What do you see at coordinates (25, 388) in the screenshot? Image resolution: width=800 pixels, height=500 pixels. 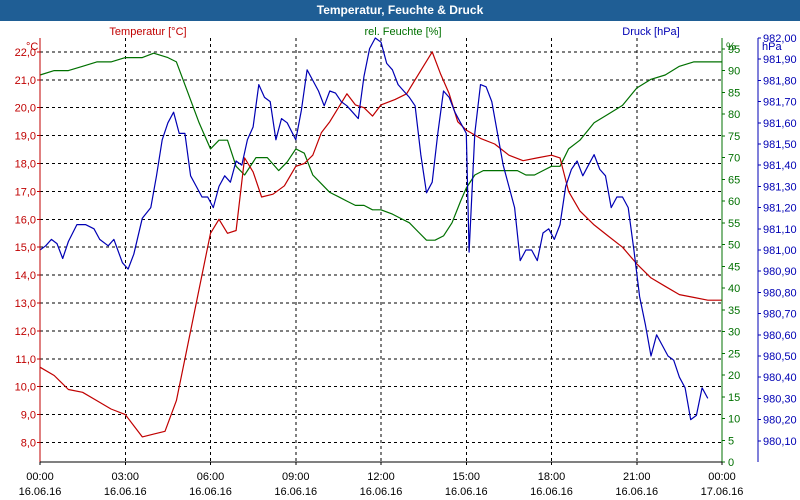 I see `temperature-tick-label-12: 10,0` at bounding box center [25, 388].